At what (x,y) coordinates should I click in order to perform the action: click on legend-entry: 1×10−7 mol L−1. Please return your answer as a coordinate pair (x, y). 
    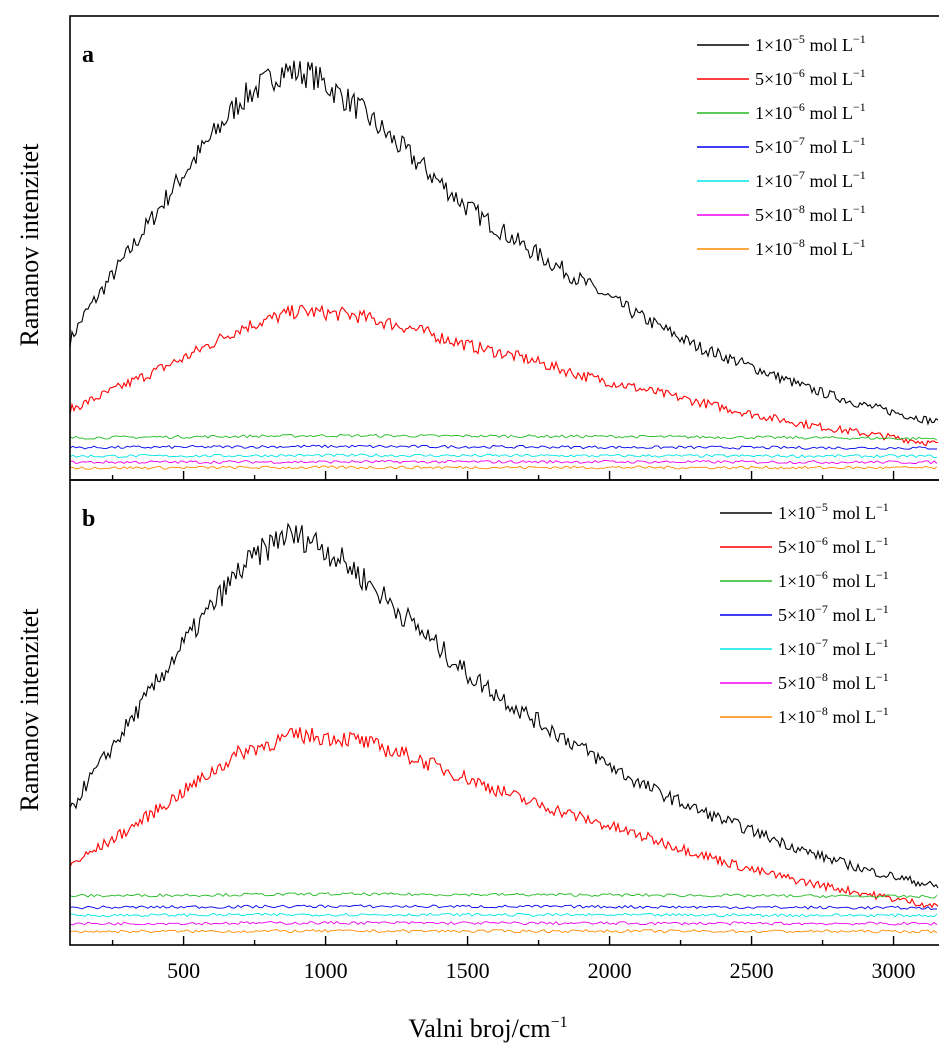
    Looking at the image, I should click on (810, 179).